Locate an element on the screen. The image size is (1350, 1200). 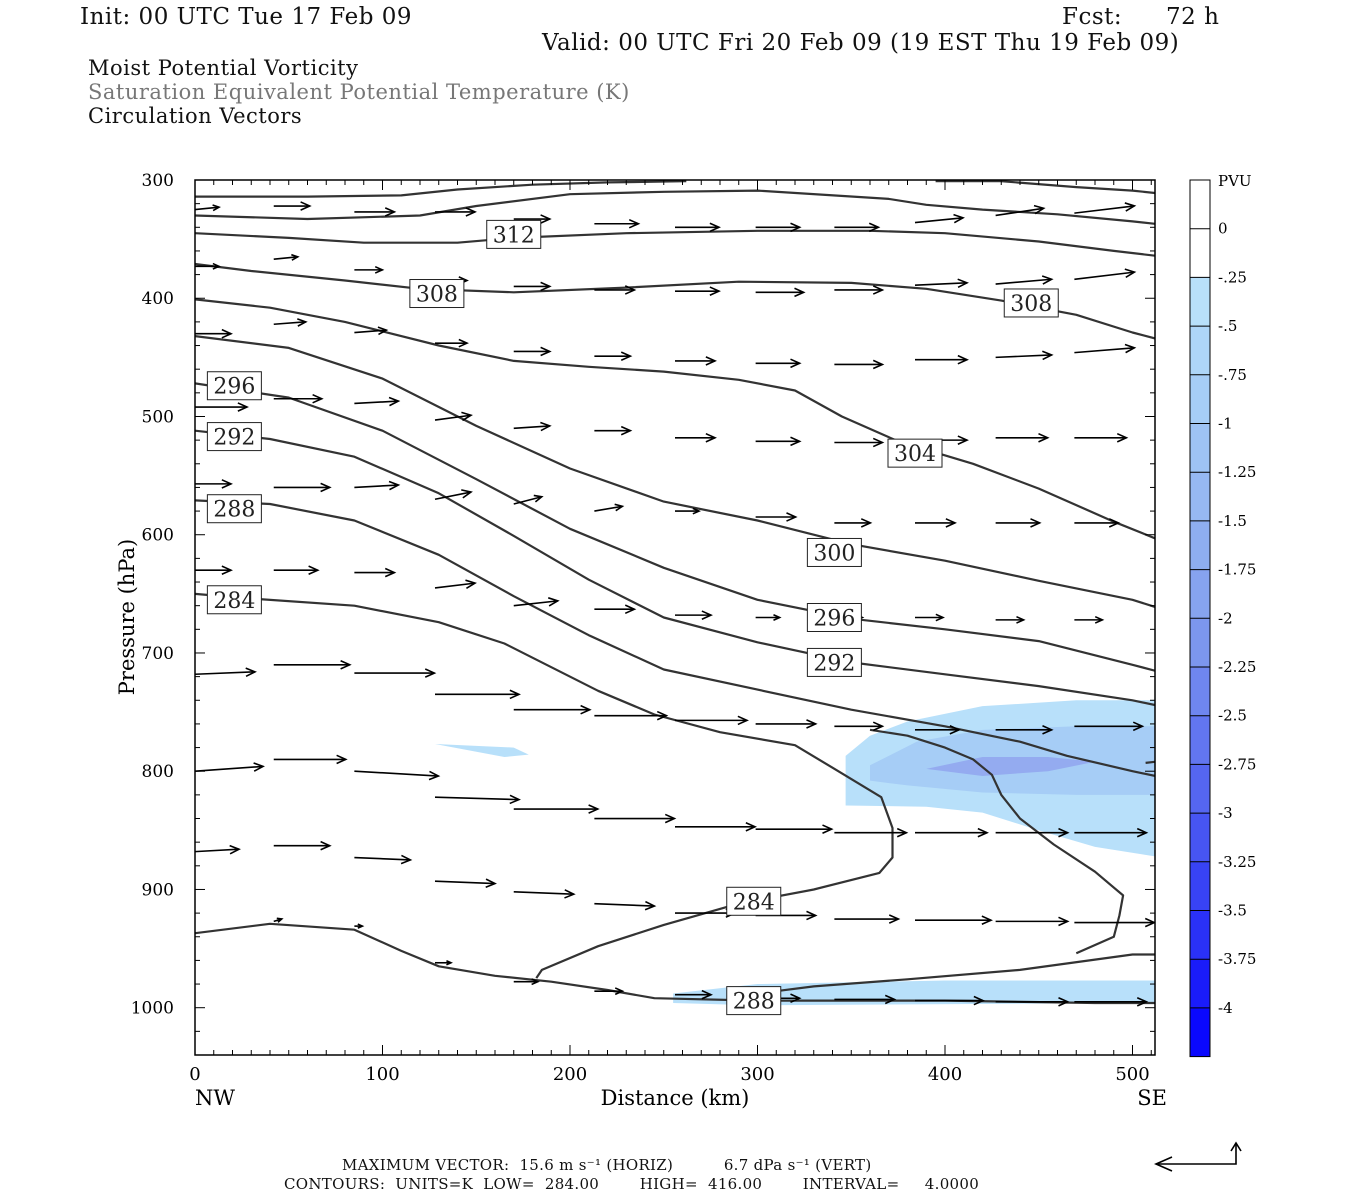
colorbar-tick-label: -.25 is located at coordinates (1232, 277).